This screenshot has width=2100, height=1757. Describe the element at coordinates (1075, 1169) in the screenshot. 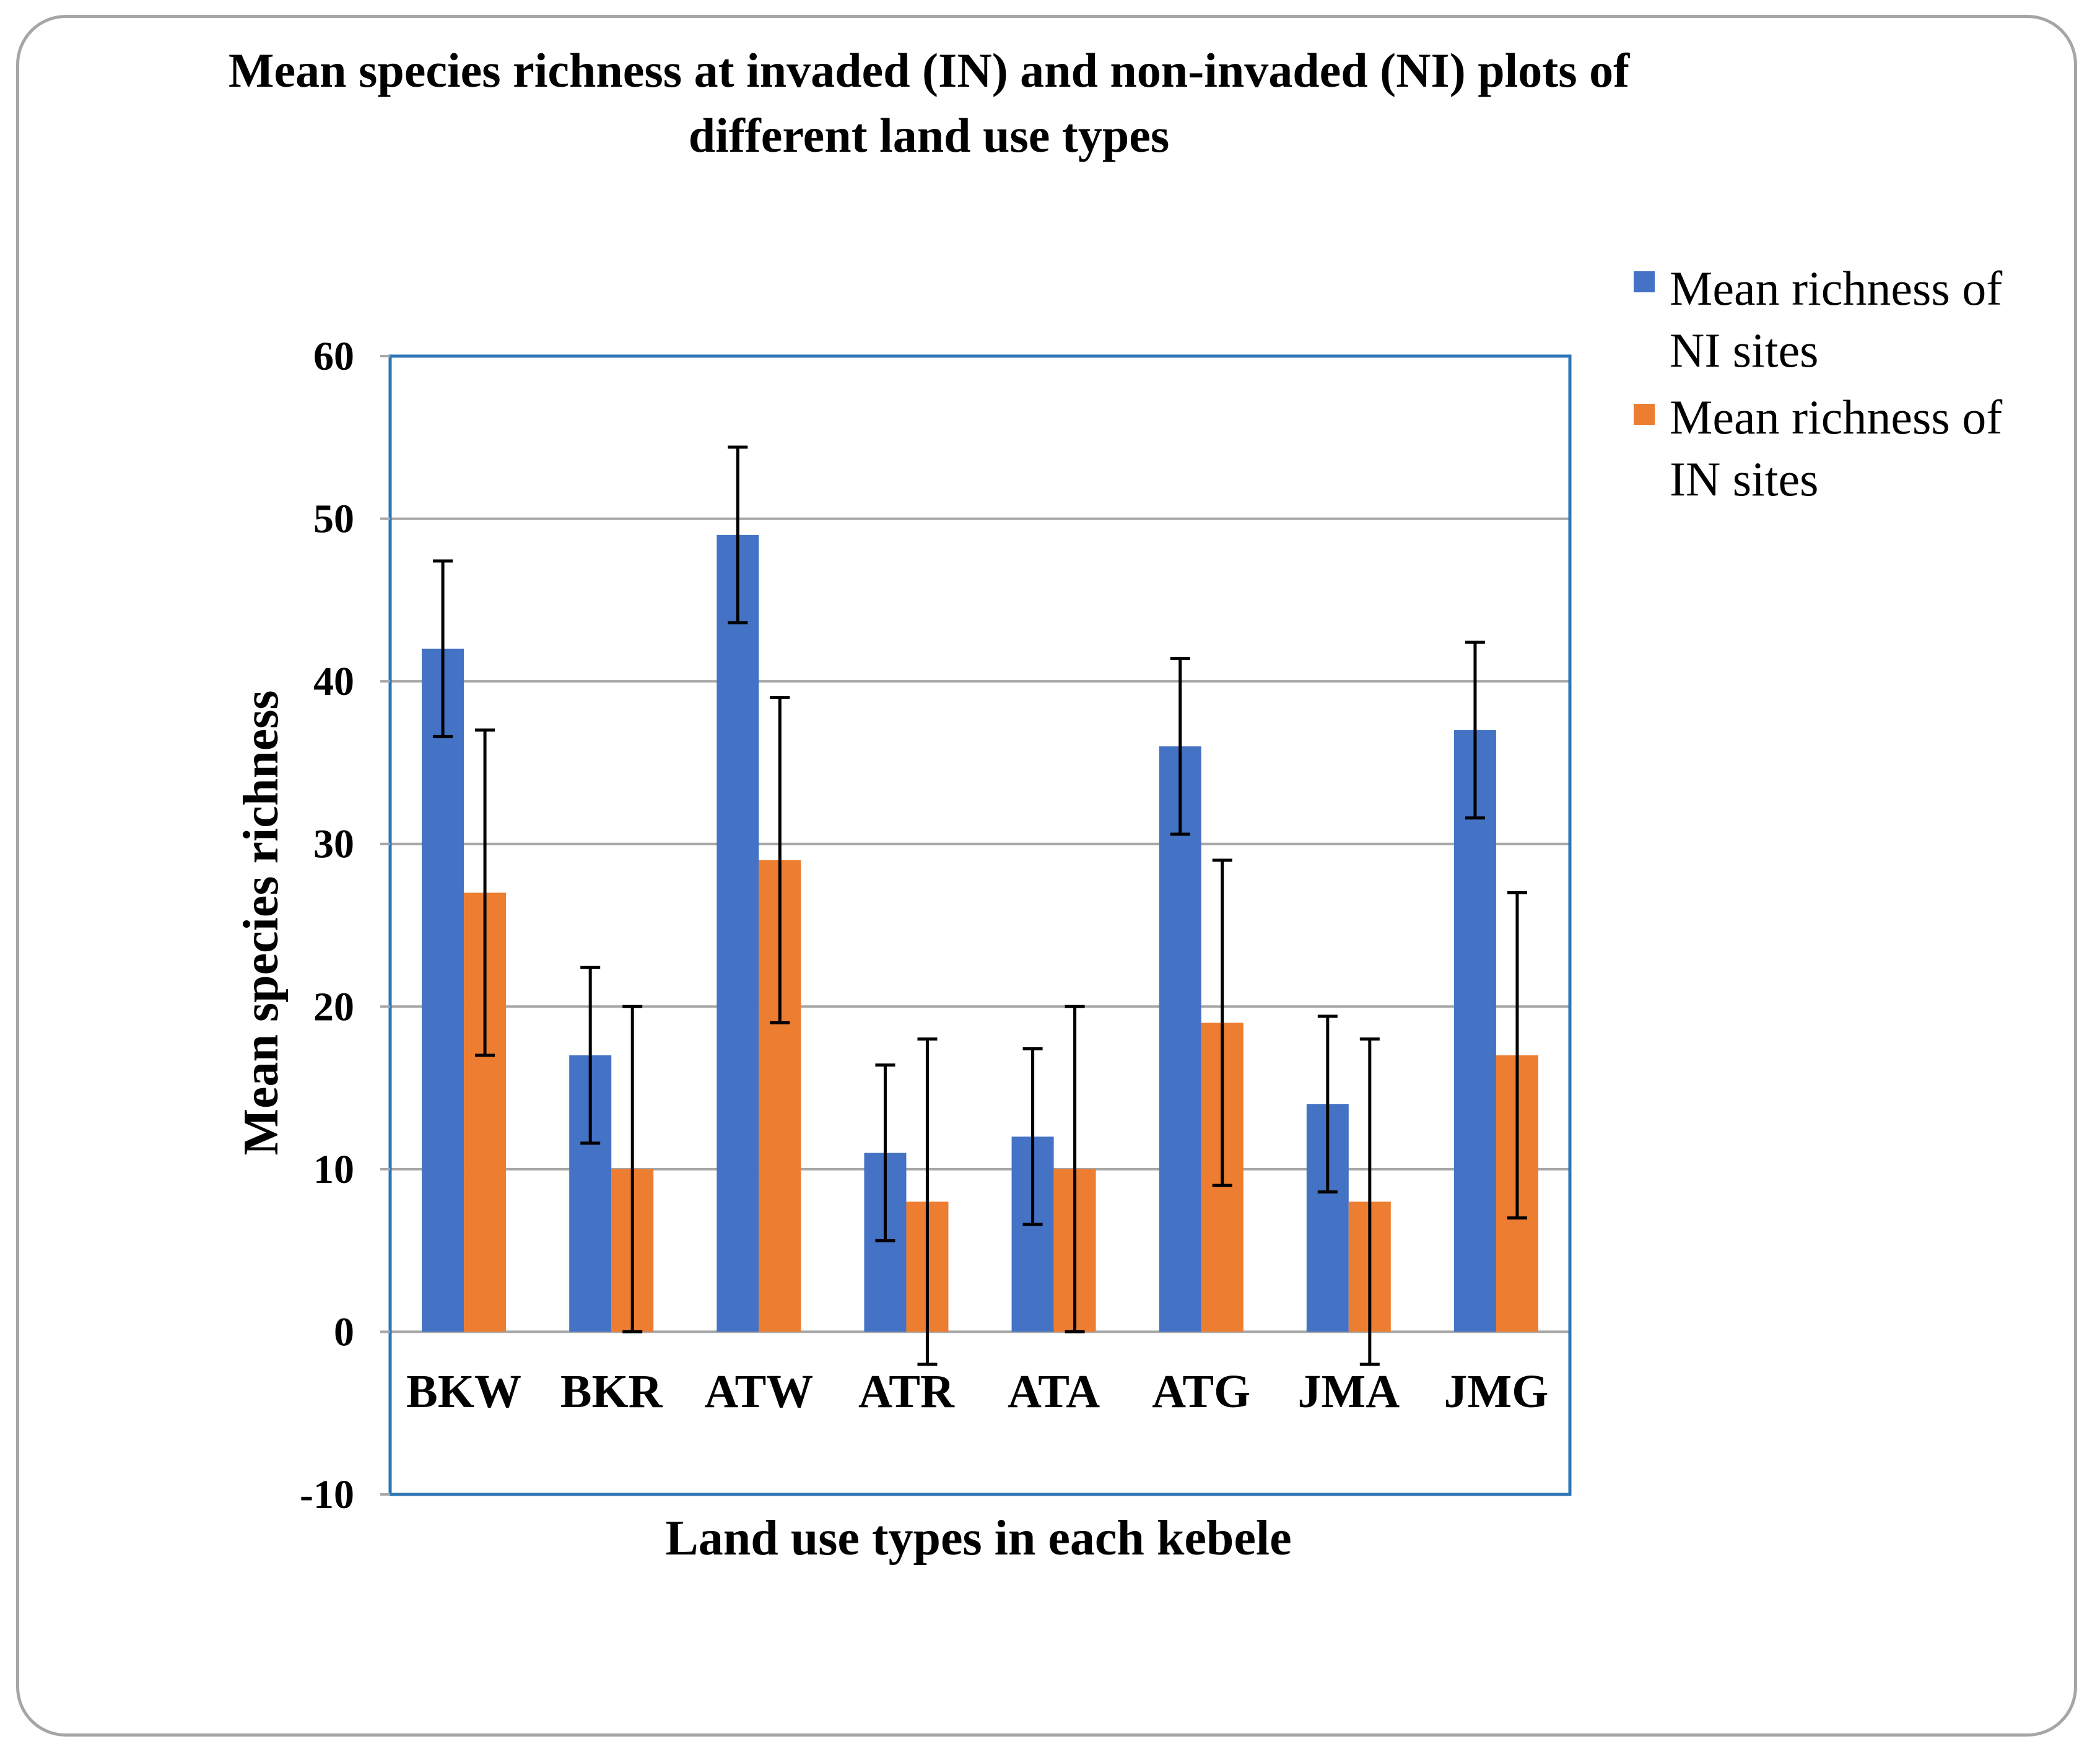

I see `error-bar-ata-in` at that location.